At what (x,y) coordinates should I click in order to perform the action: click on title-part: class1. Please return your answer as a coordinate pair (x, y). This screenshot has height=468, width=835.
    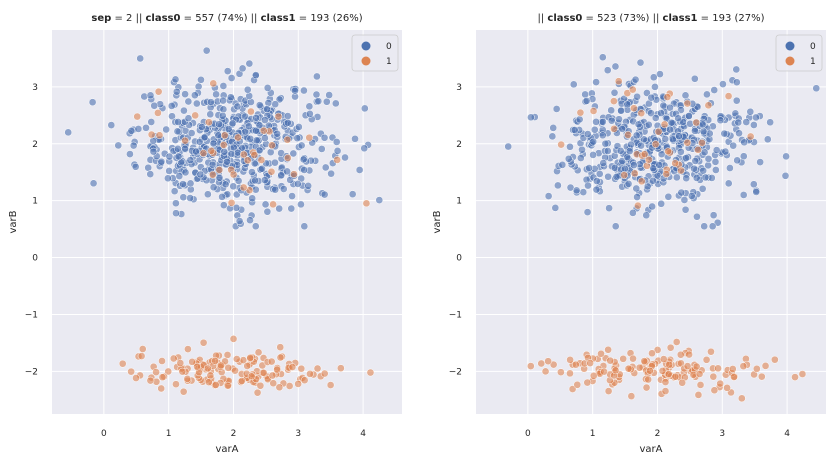
    Looking at the image, I should click on (680, 18).